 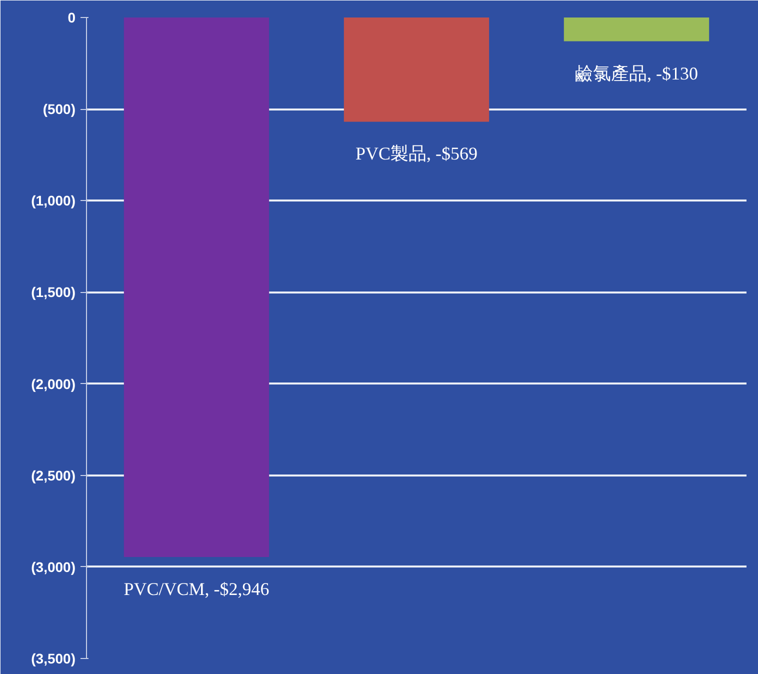 I want to click on data-label: 鹼氯產品, -$130, so click(x=636, y=73).